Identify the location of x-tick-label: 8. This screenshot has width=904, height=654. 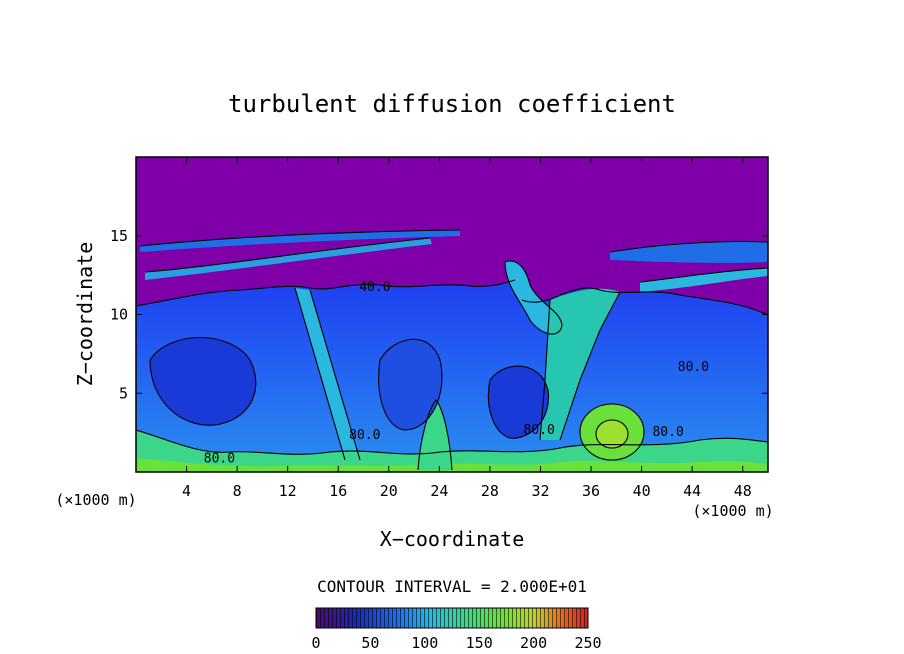
(237, 491).